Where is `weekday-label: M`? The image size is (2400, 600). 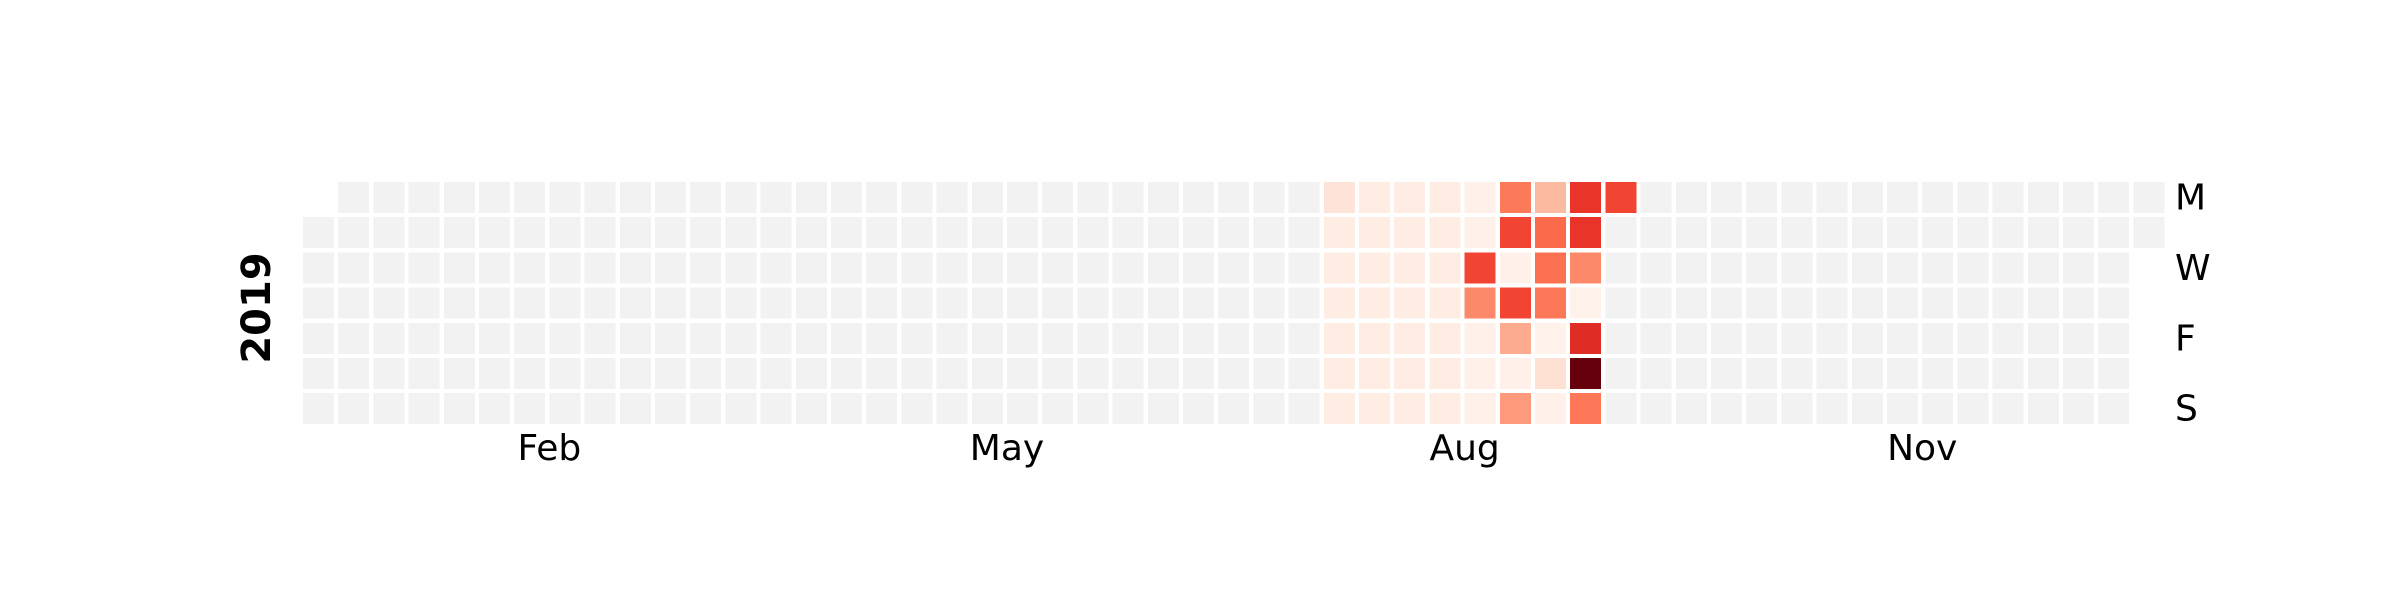 weekday-label: M is located at coordinates (2190, 198).